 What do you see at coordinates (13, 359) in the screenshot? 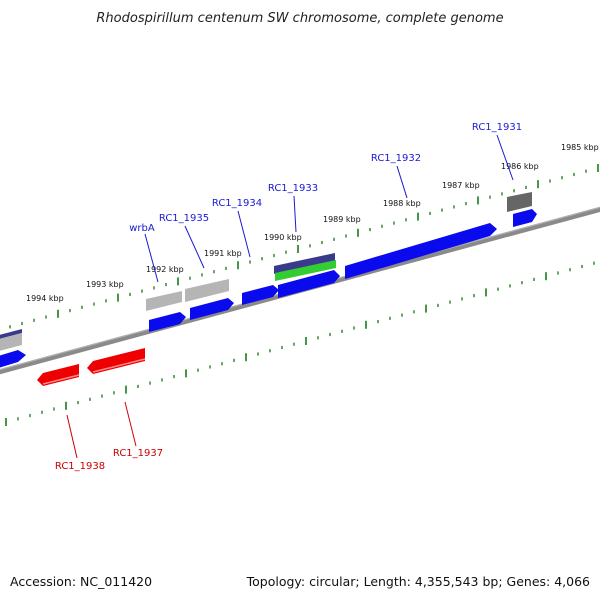
I see `gene-partial-forward` at bounding box center [13, 359].